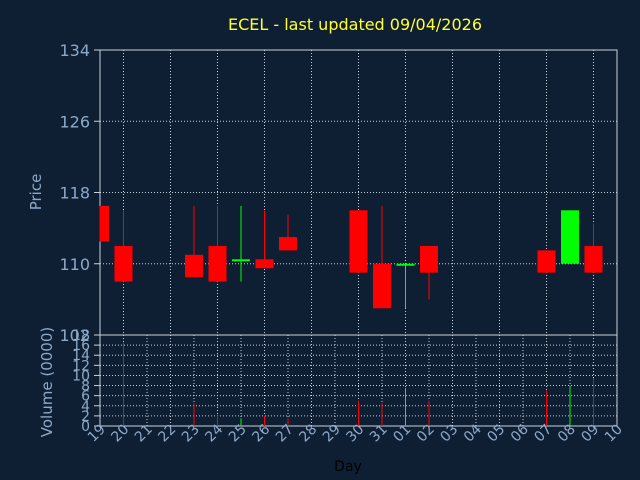  What do you see at coordinates (120, 434) in the screenshot?
I see `day-tick-label: 20` at bounding box center [120, 434].